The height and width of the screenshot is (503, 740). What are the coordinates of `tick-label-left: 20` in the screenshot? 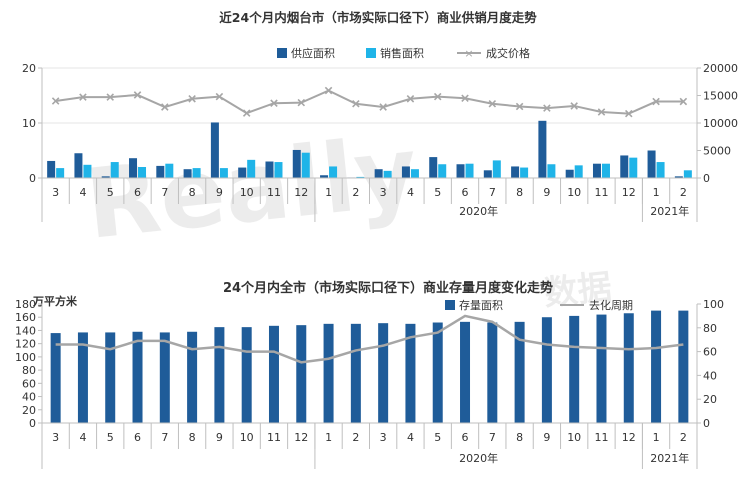 It's located at (29, 410).